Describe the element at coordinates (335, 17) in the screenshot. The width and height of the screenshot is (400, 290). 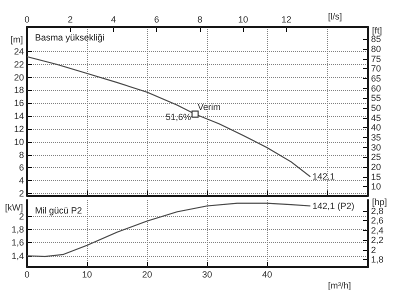
I see `x2-axis-title: [l/s]` at that location.